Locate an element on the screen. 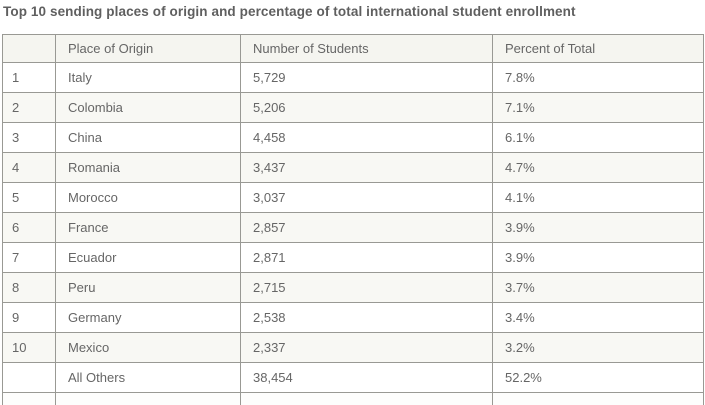 Image resolution: width=705 pixels, height=405 pixels. percent-cell: 7.1% is located at coordinates (598, 107).